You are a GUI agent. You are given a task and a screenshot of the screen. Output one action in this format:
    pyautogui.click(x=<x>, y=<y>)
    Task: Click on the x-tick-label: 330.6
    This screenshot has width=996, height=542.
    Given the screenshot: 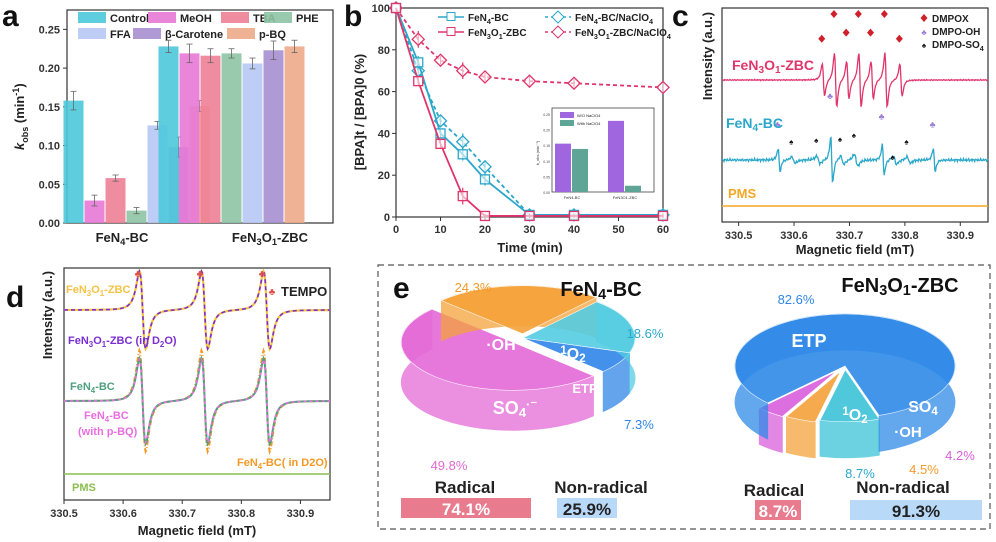 What is the action you would take?
    pyautogui.click(x=123, y=514)
    